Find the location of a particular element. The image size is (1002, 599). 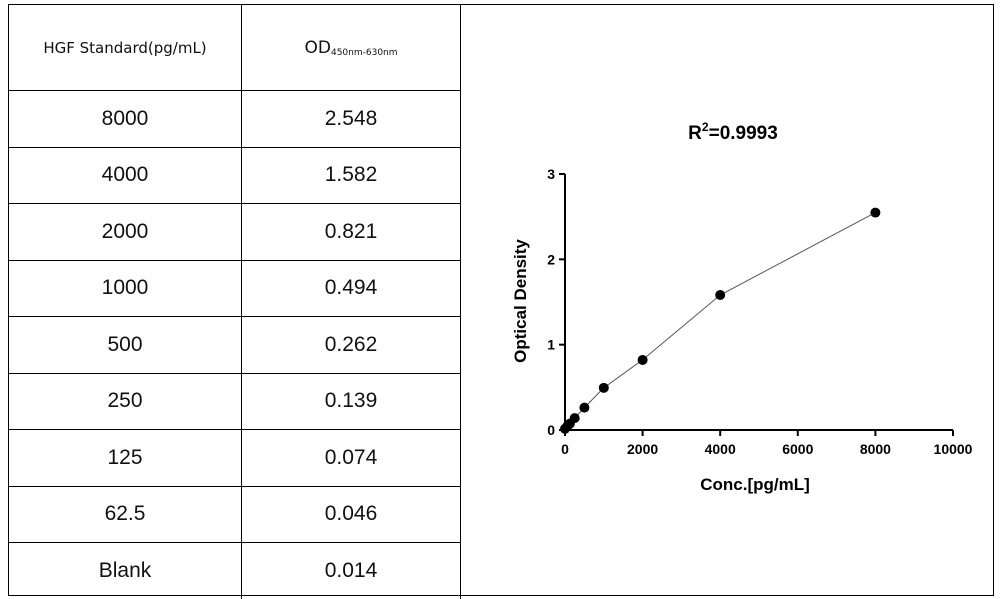

table-row: 4000 1.582 is located at coordinates (235, 175).